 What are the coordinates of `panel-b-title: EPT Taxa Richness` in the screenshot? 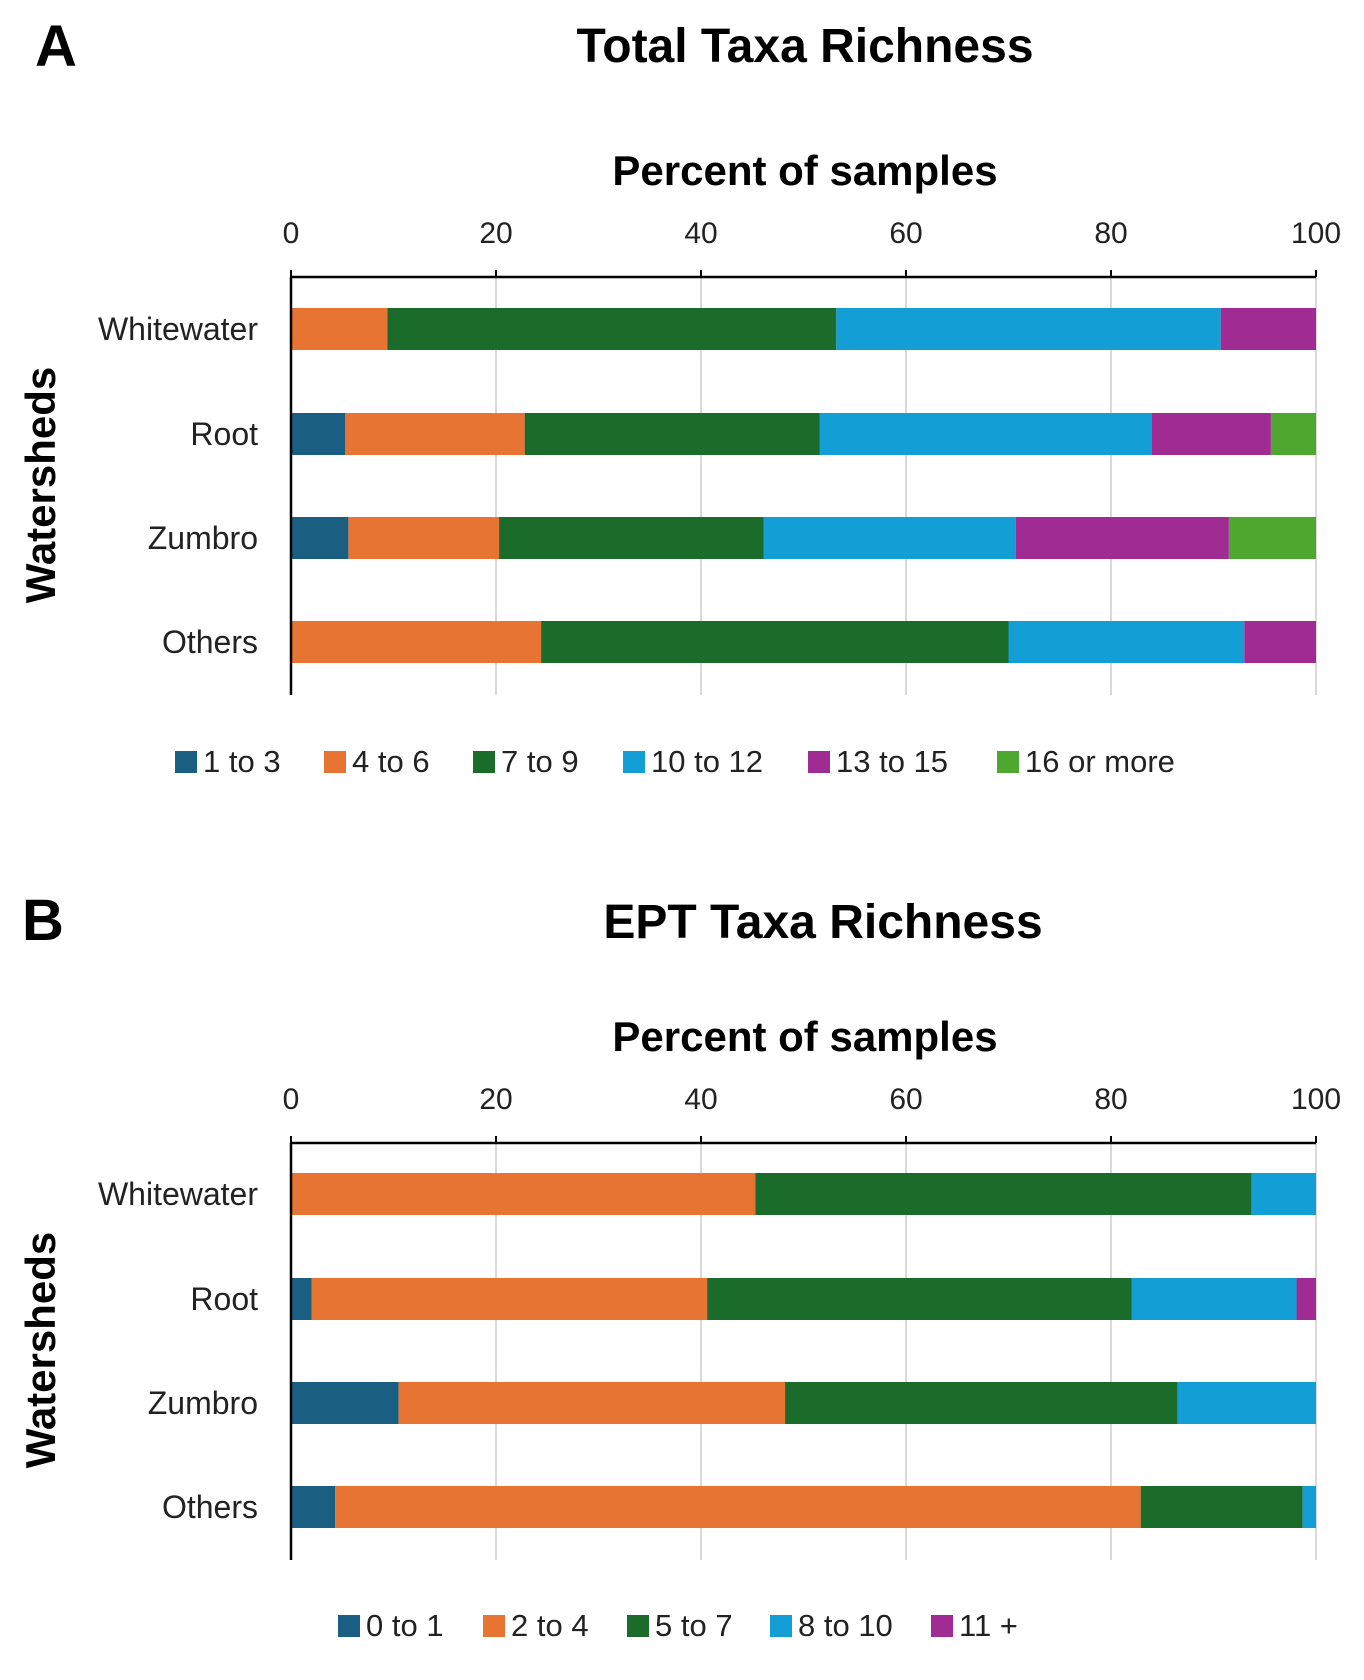 It's located at (822, 922).